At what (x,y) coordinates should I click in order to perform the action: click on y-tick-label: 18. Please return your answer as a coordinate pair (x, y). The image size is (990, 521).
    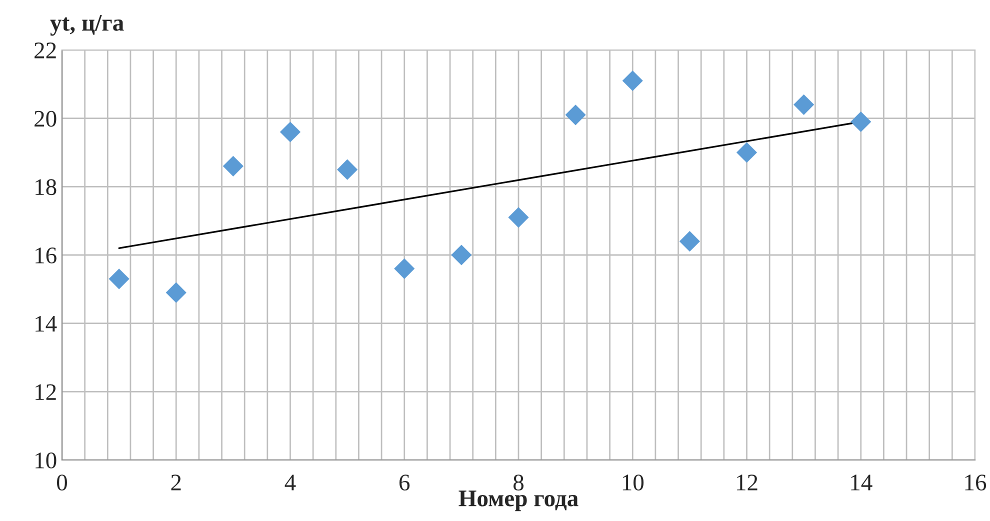
    Looking at the image, I should click on (46, 187).